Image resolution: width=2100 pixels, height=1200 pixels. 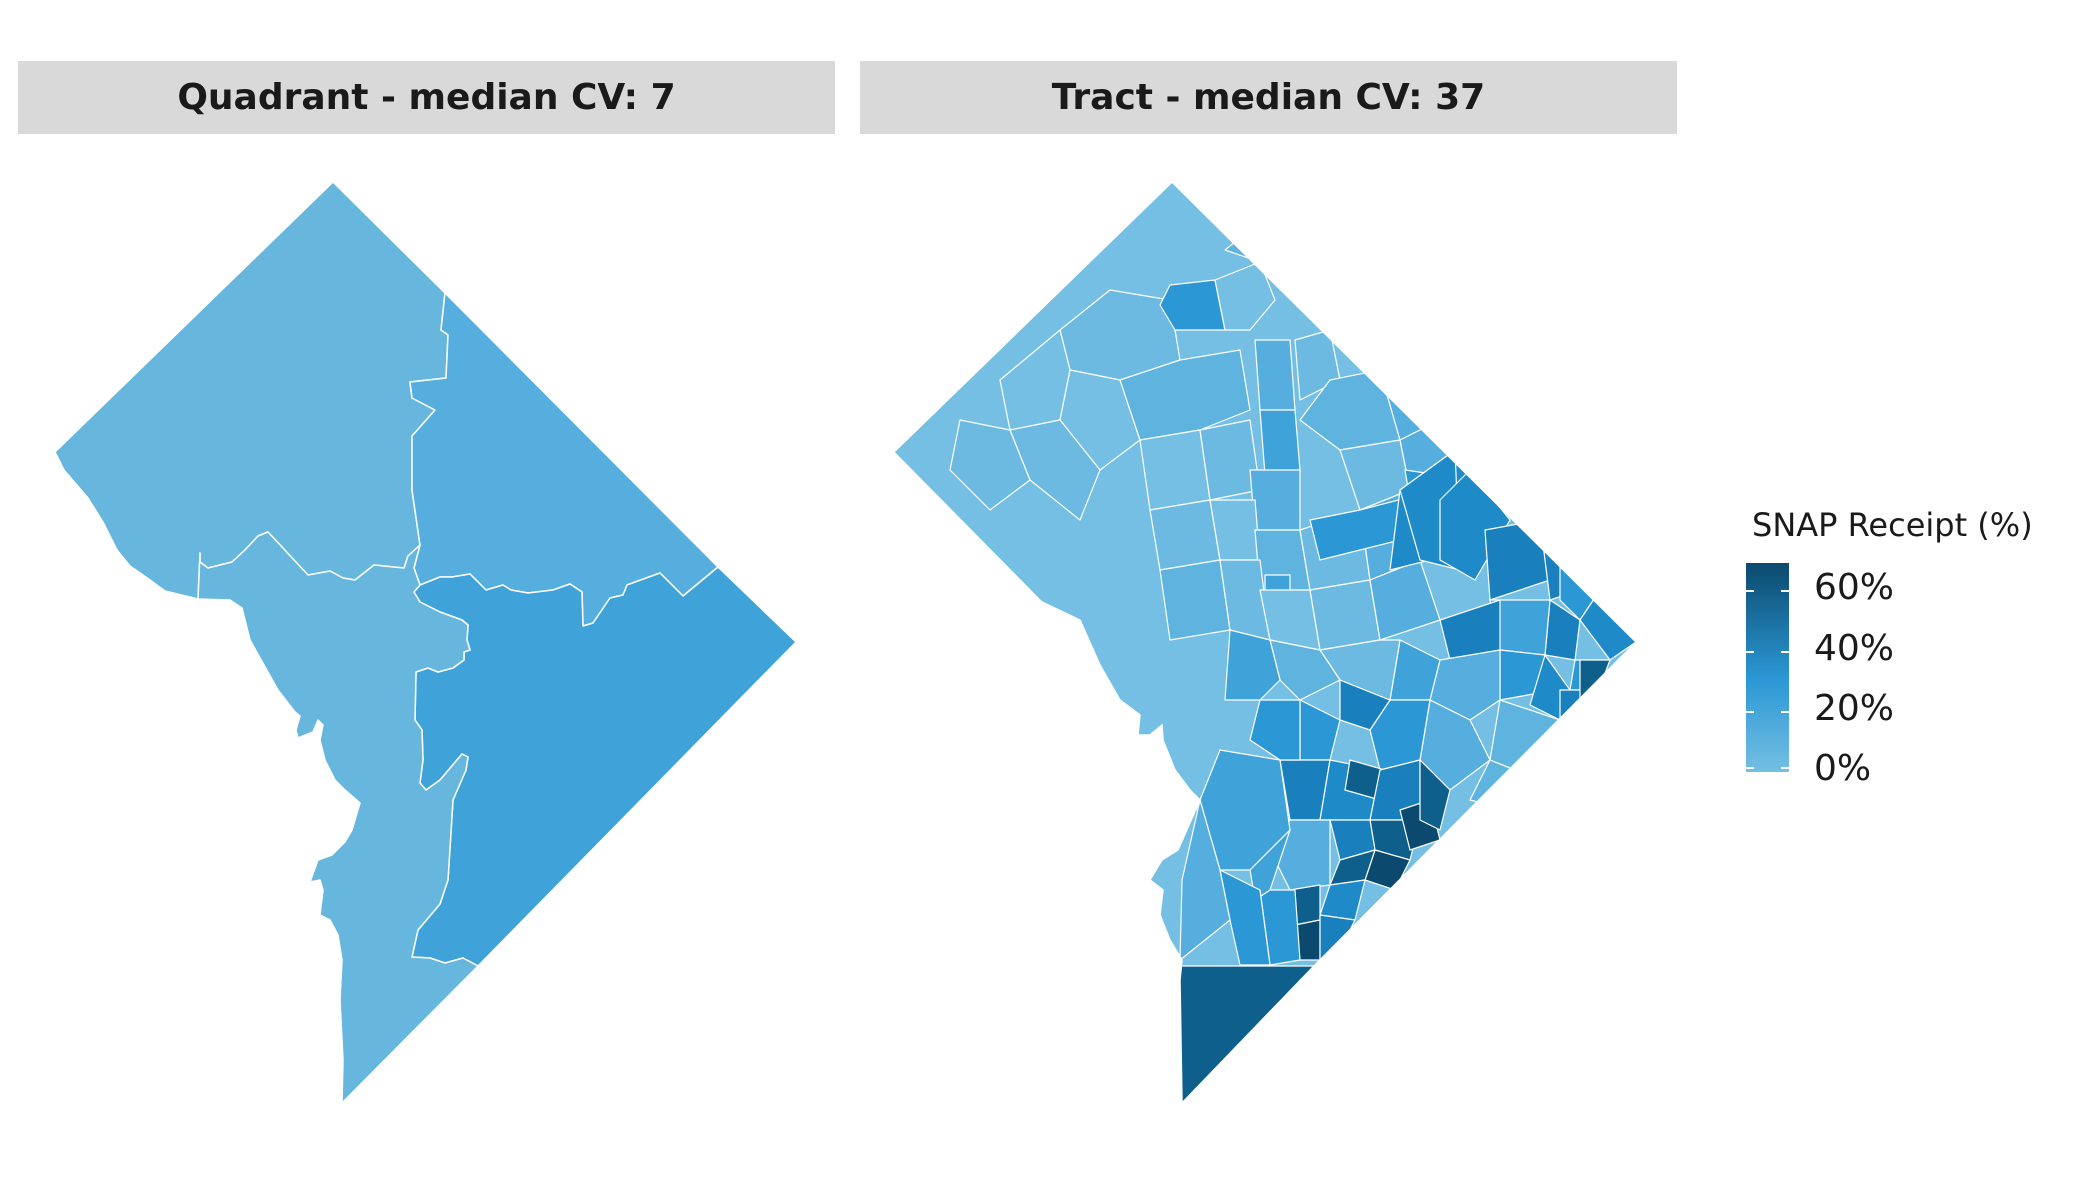 What do you see at coordinates (1120, 335) in the screenshot?
I see `tract-nw-a` at bounding box center [1120, 335].